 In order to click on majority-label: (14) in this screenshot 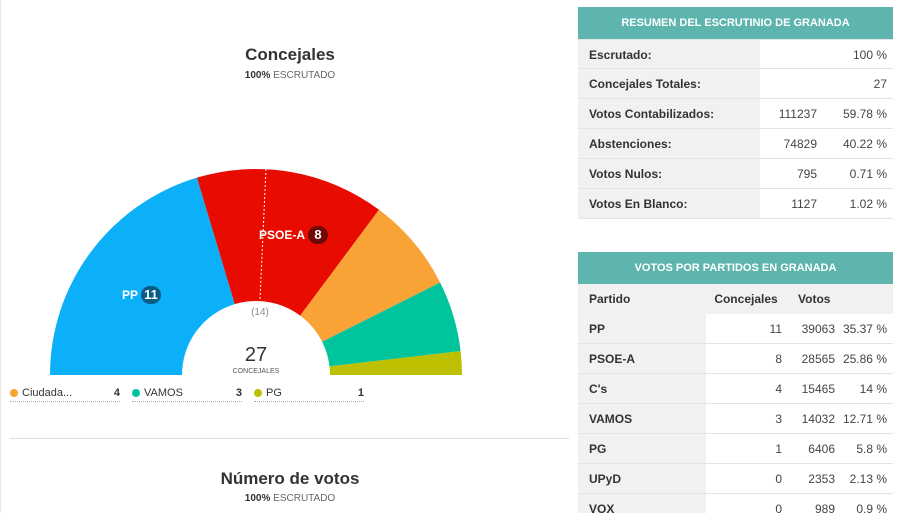, I will do `click(260, 312)`.